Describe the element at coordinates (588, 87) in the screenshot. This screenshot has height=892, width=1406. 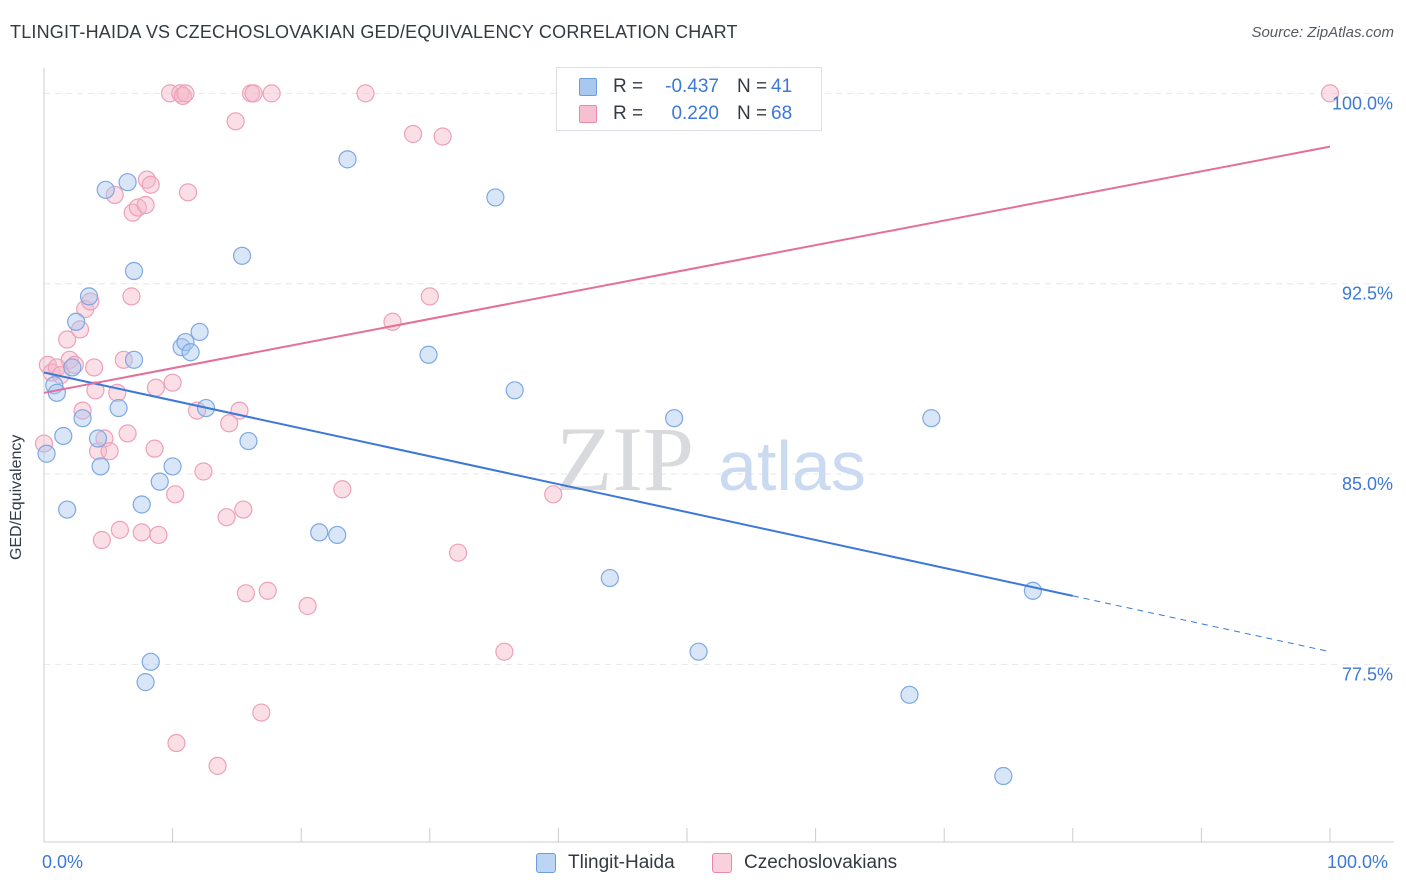
I see `legend-swatch-blue` at that location.